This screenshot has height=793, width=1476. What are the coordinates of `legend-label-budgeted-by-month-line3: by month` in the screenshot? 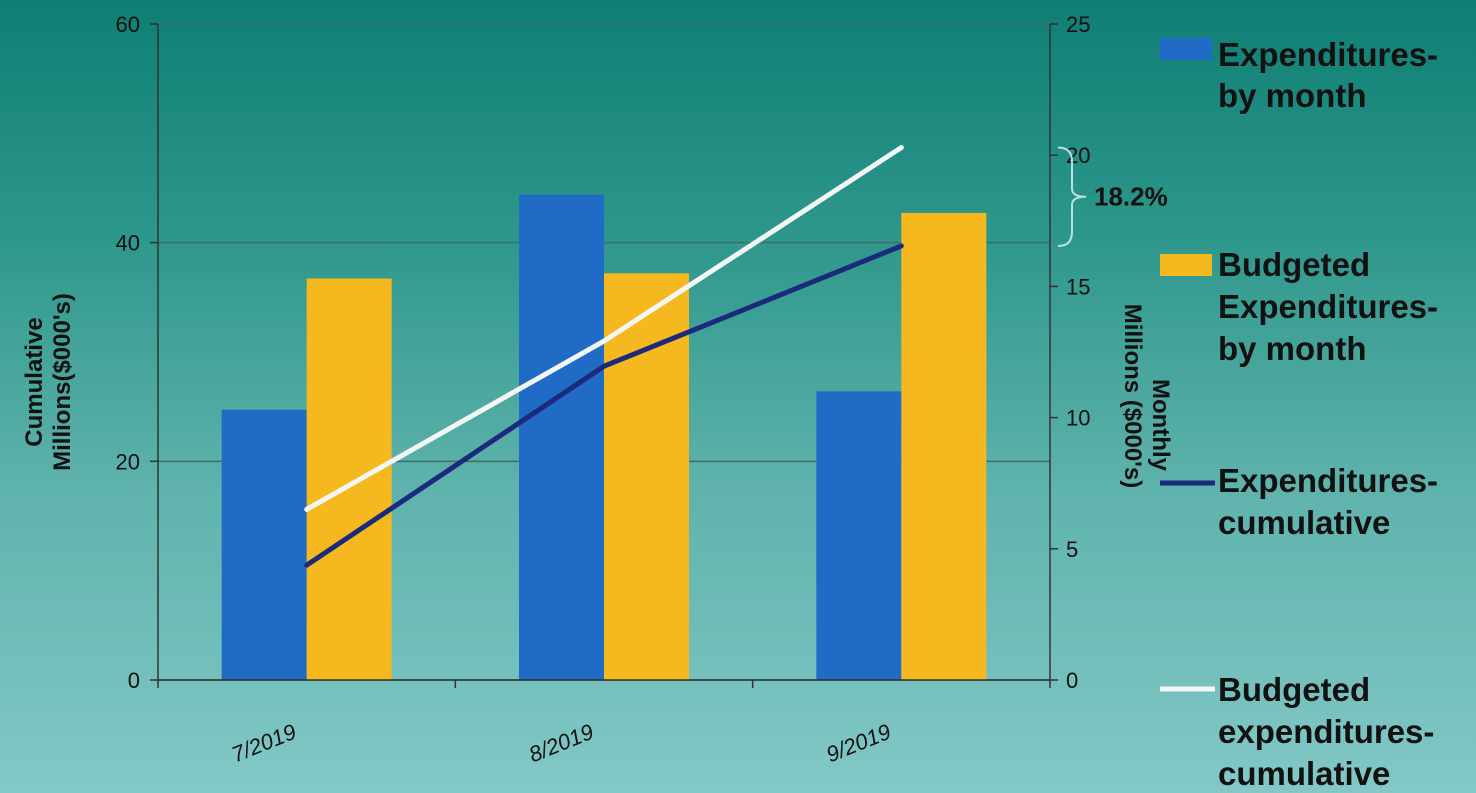 It's located at (1292, 348).